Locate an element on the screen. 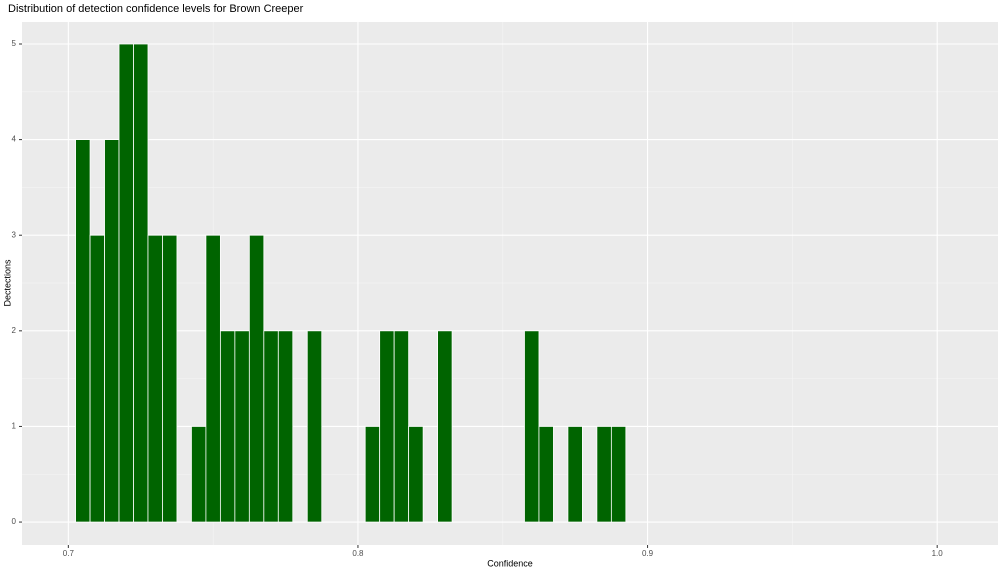  x-axis-label: Confidence is located at coordinates (510, 563).